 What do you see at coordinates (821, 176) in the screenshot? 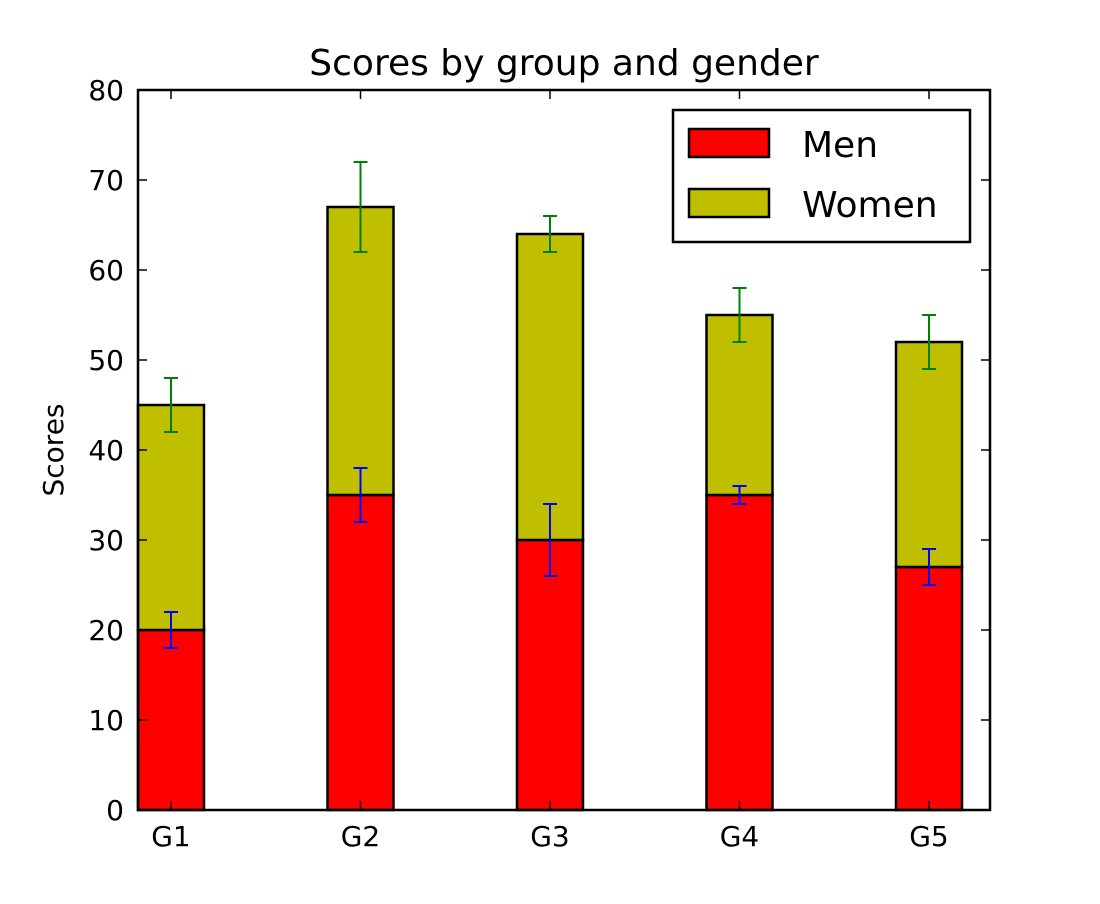
I see `legend: Men Women` at bounding box center [821, 176].